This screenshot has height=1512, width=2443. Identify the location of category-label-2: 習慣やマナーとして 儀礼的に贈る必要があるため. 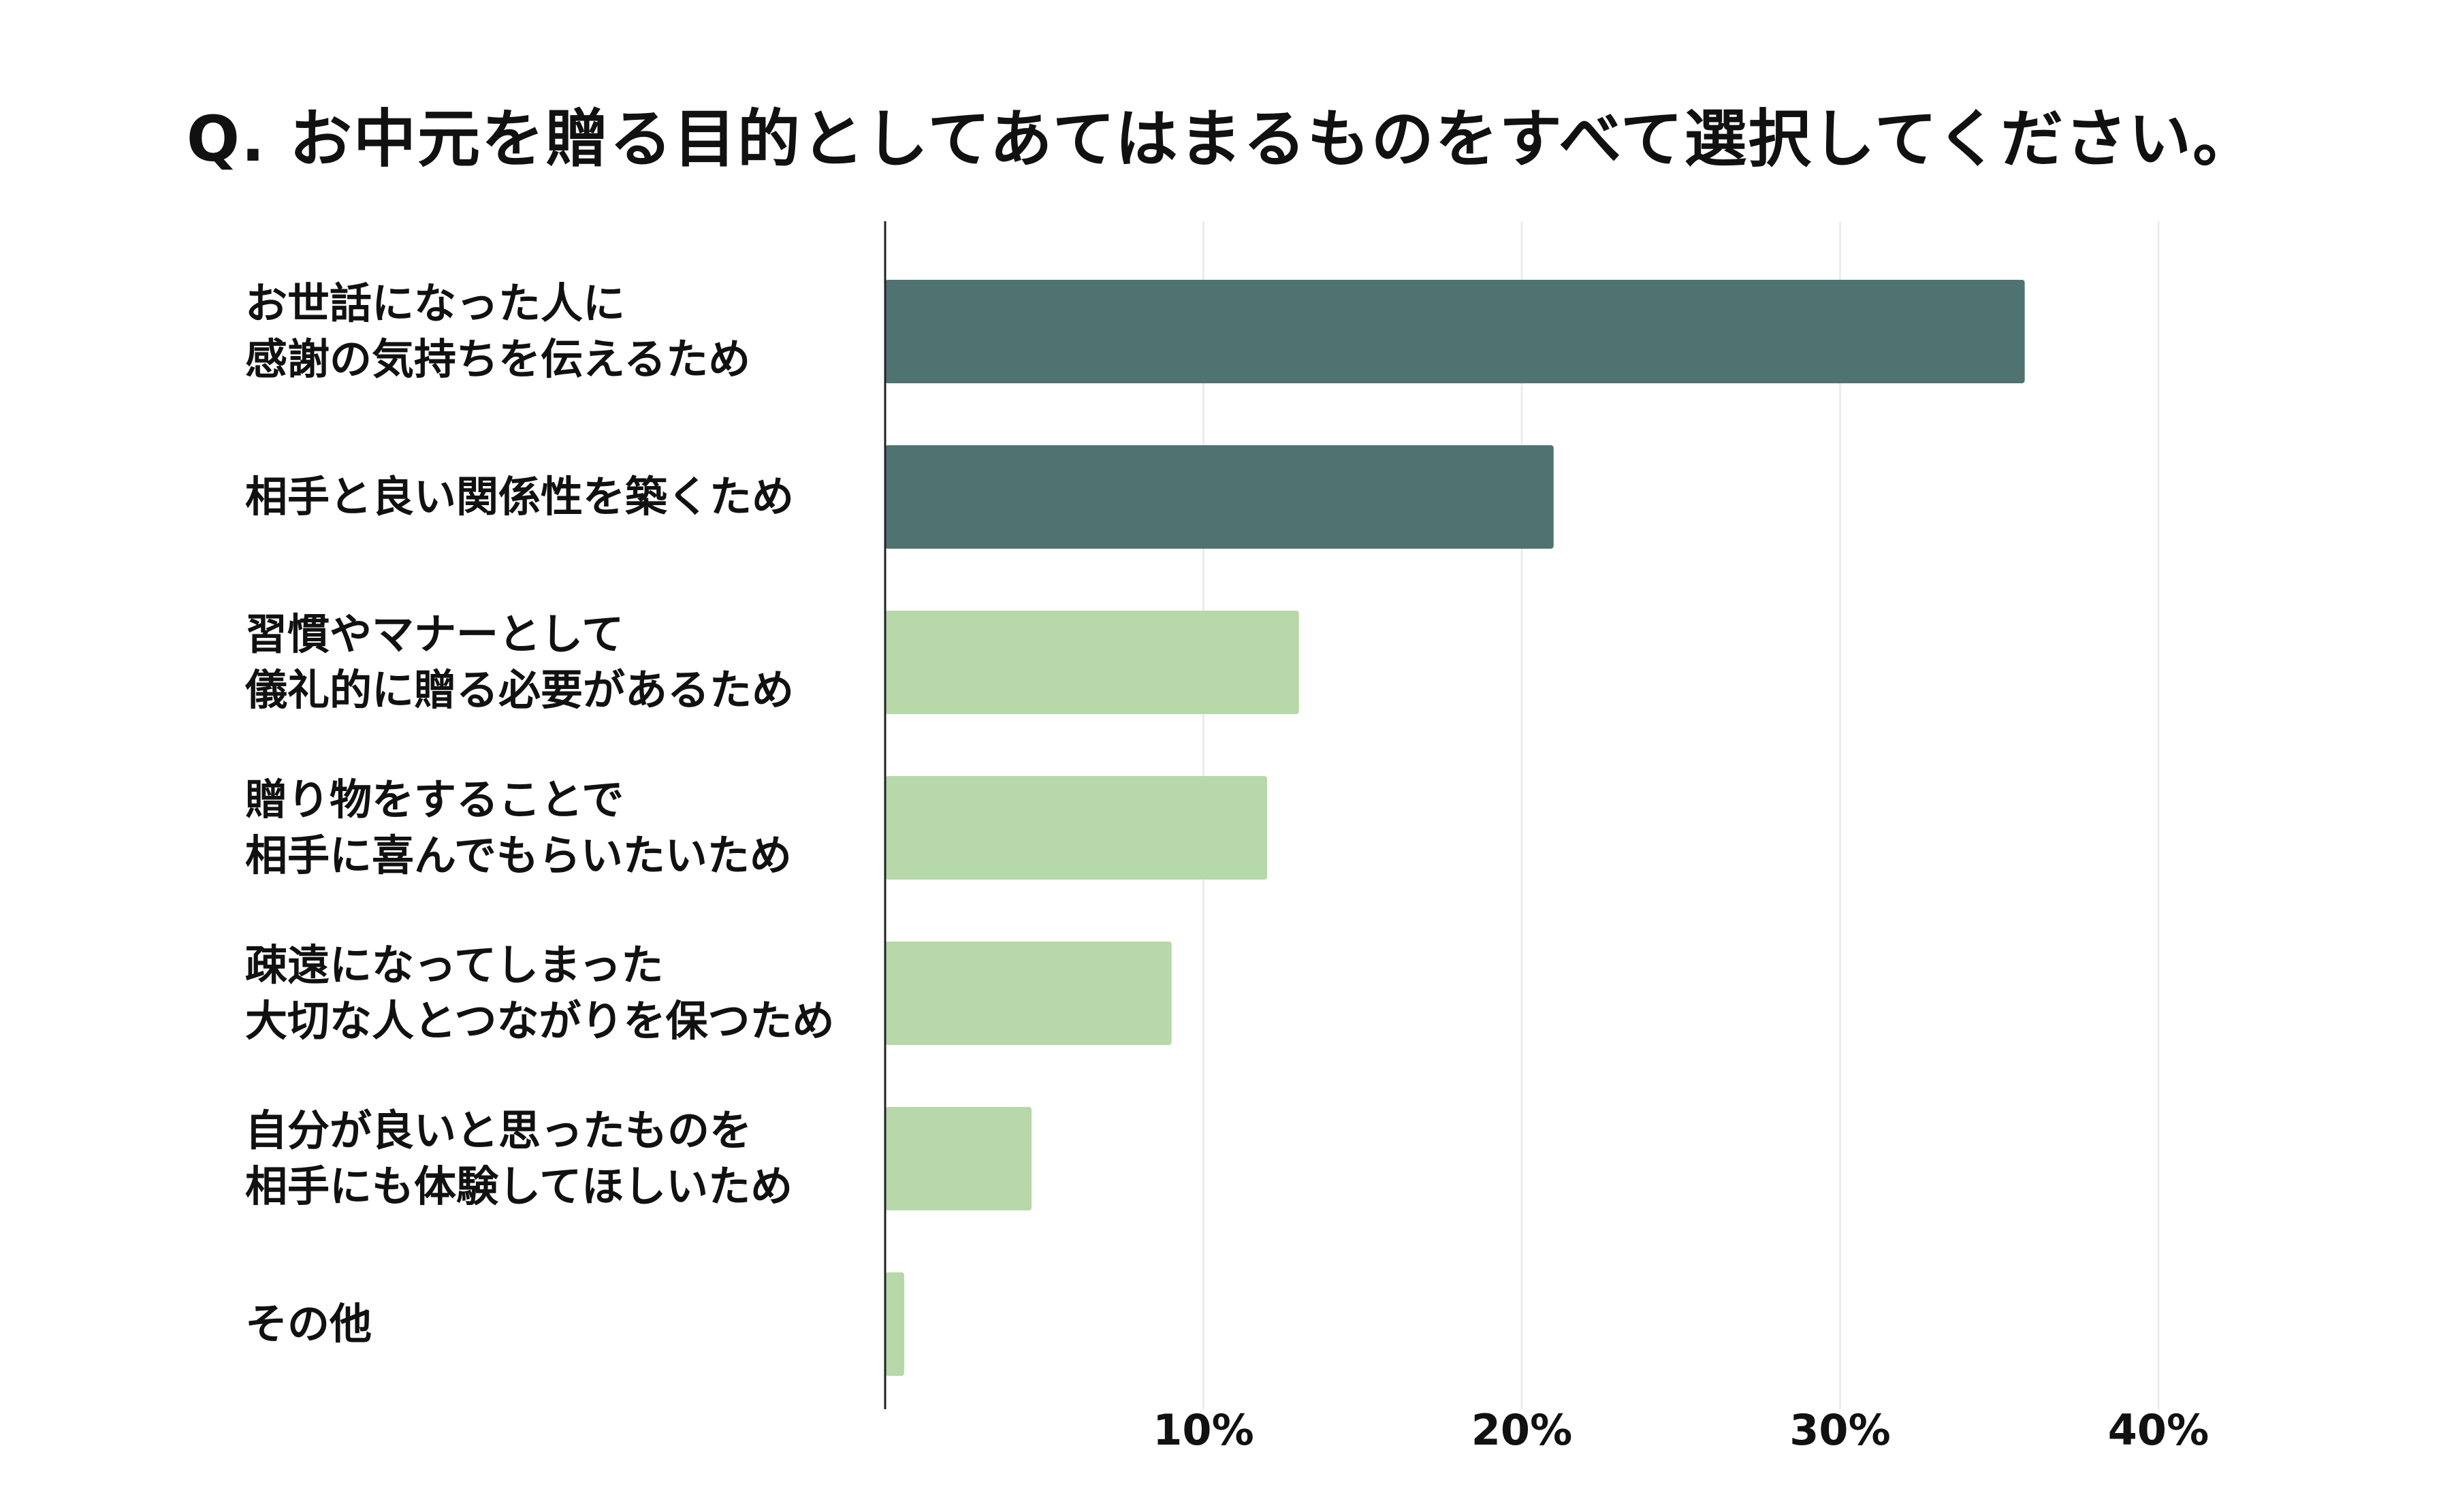
(520, 662).